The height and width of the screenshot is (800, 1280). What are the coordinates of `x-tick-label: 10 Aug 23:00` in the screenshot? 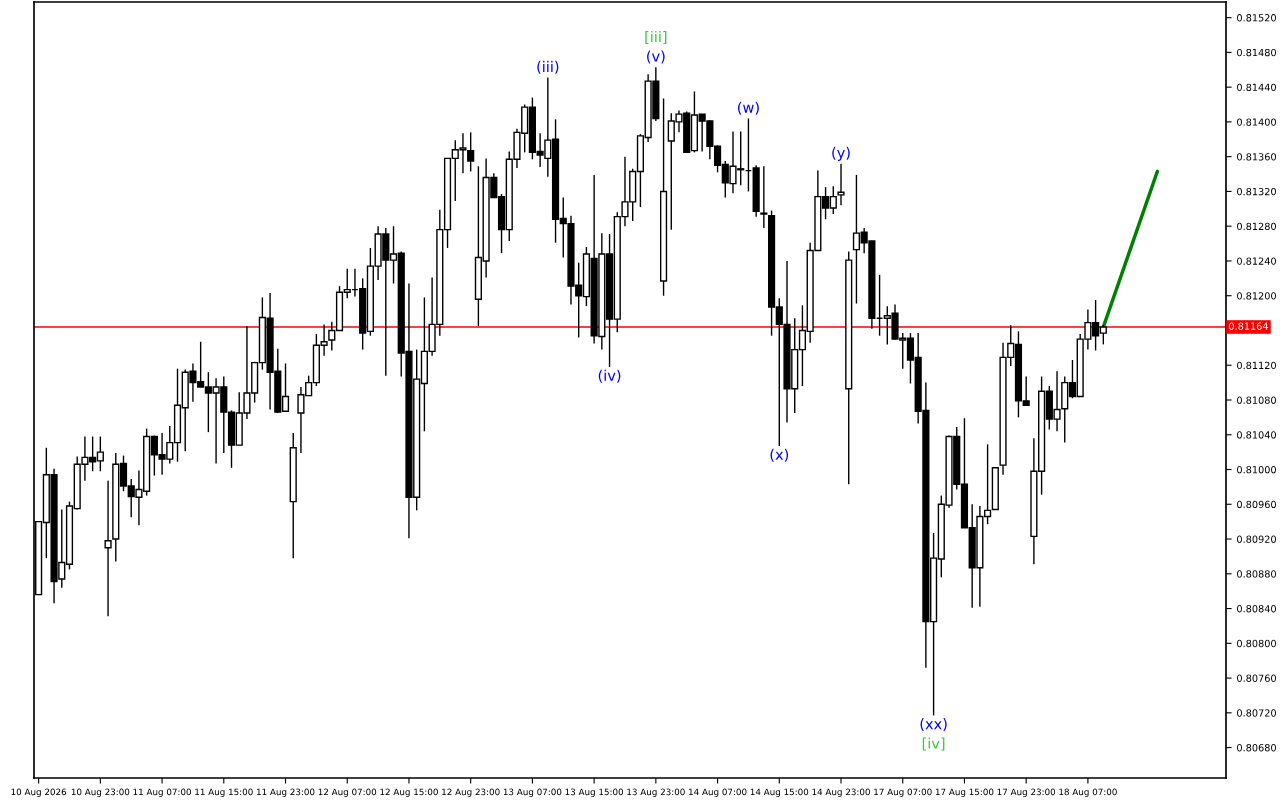 It's located at (100, 792).